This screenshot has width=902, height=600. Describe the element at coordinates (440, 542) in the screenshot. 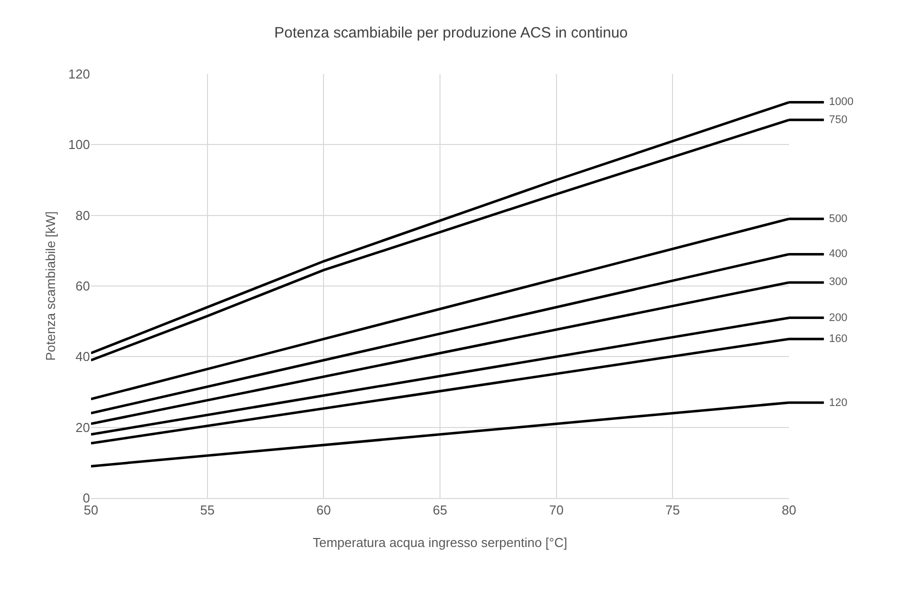

I see `x-axis-title: Temperatura acqua ingresso serpentino [°C]` at that location.